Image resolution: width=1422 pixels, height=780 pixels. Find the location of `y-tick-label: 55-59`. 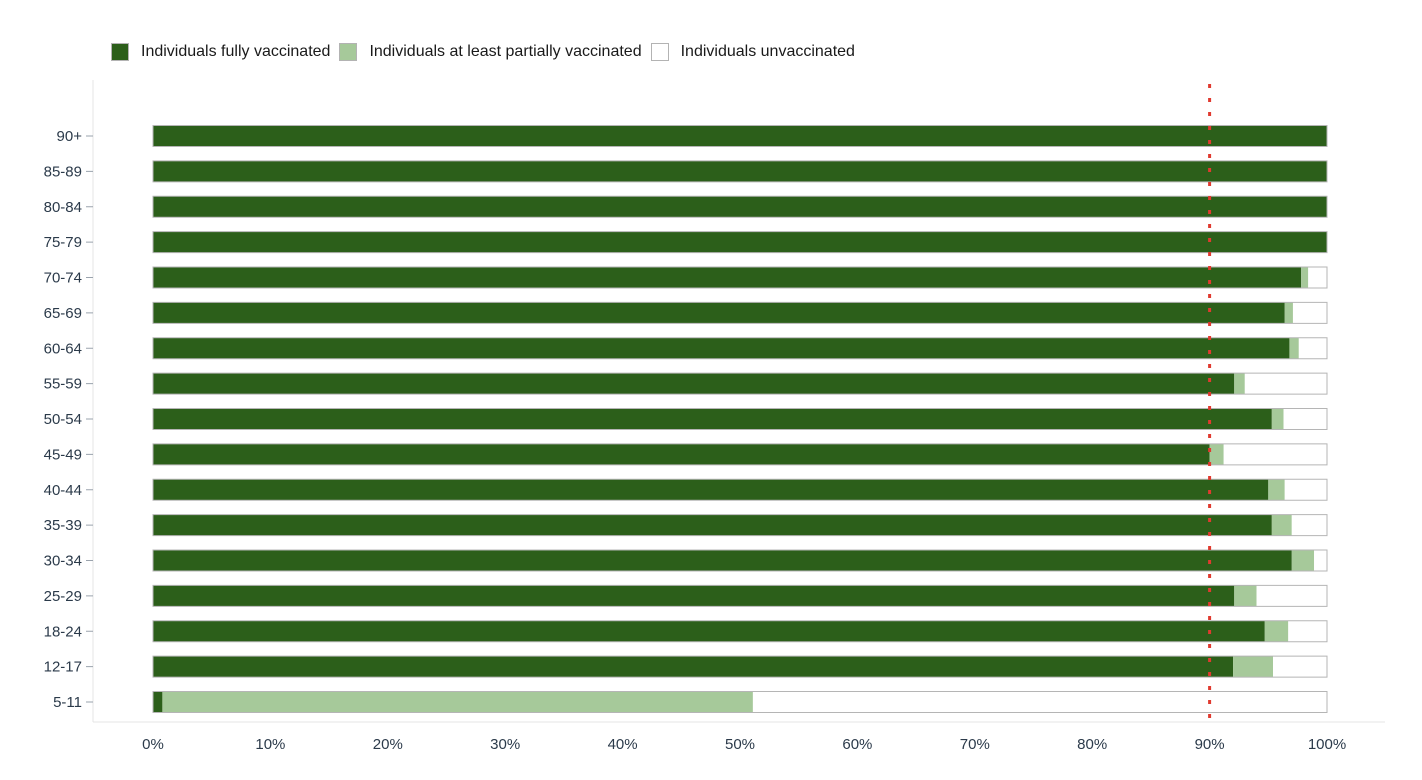

y-tick-label: 55-59 is located at coordinates (63, 384).